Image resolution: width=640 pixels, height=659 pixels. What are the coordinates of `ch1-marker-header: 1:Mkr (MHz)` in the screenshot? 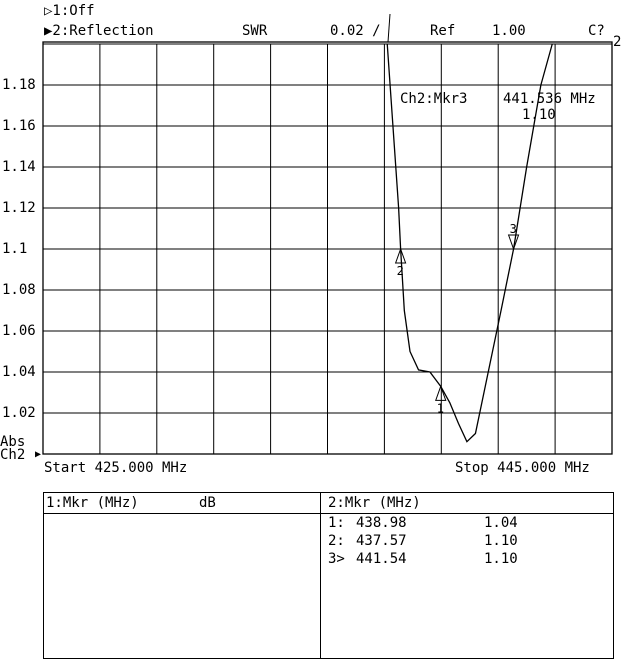 It's located at (92, 503).